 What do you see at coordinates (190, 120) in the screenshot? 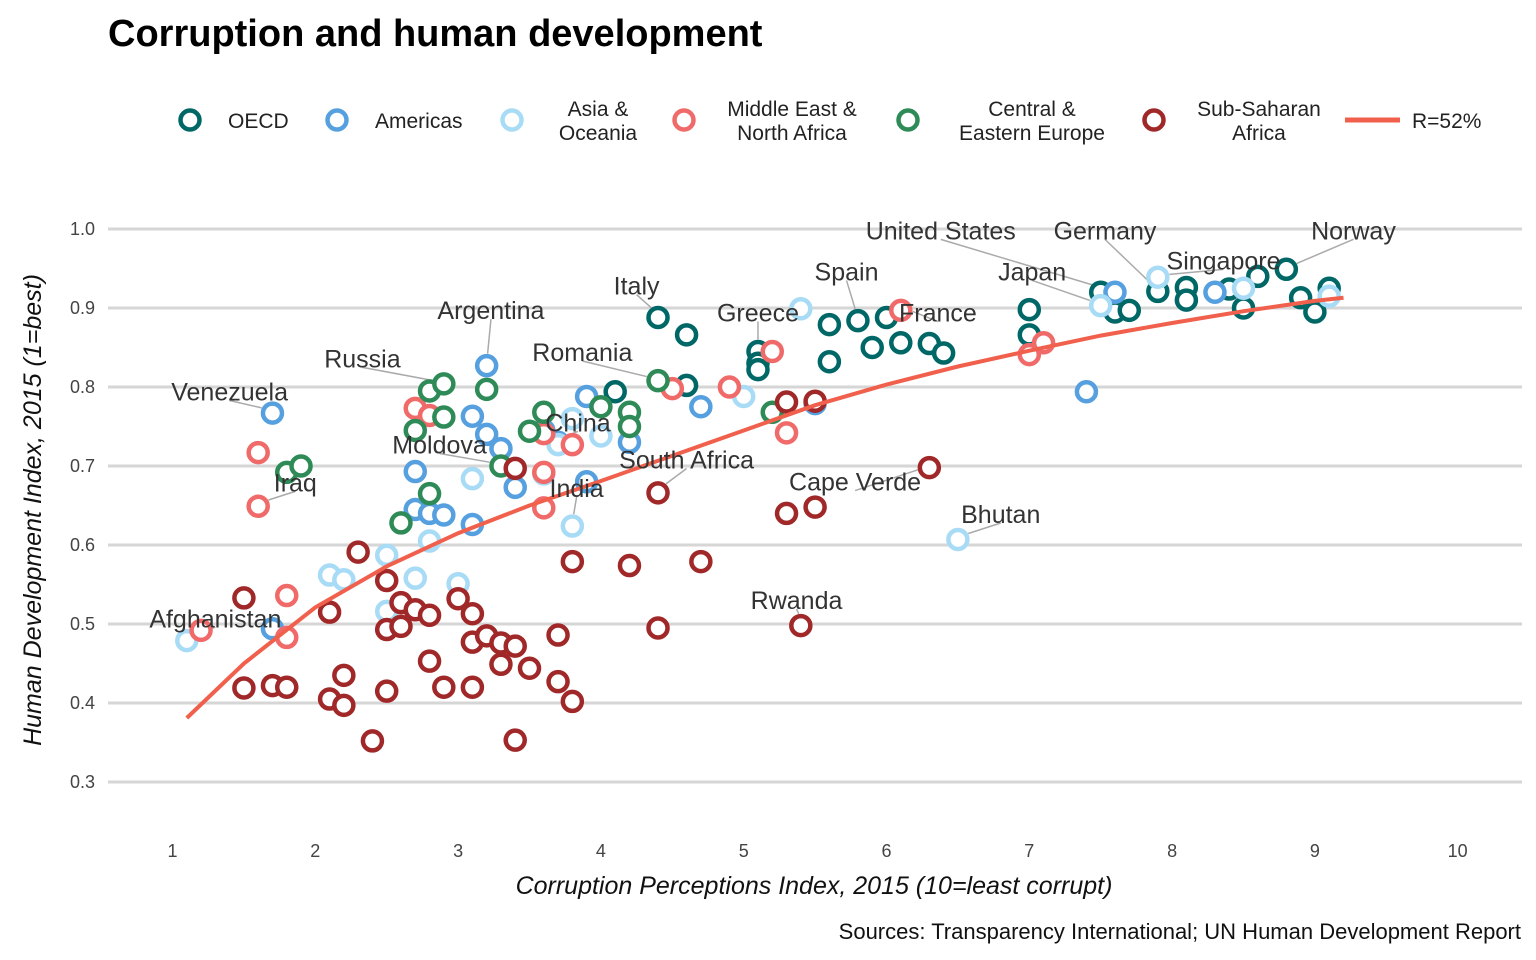
I see `legend-marker` at bounding box center [190, 120].